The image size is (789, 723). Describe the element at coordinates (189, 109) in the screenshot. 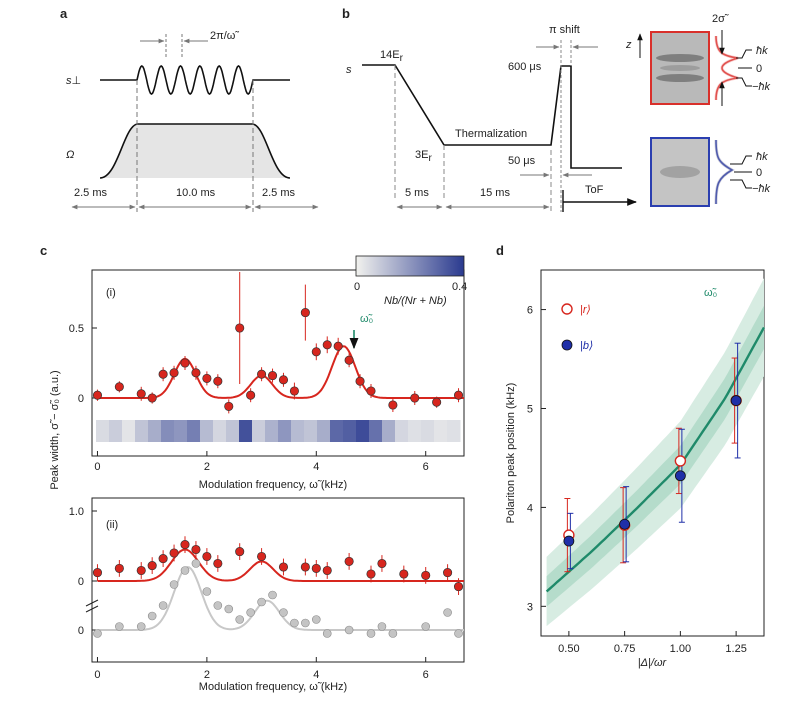

I see `panel-a: a 2π/ω̃ s⊥ Ω 2.5 ms 10.0 ms 2.5 ms` at that location.